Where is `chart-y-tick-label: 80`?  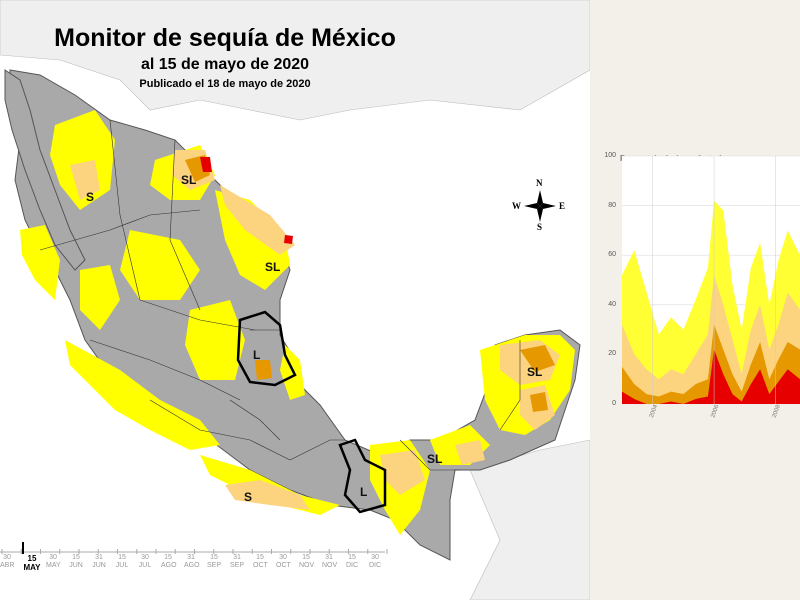
chart-y-tick-label: 80 is located at coordinates (612, 205).